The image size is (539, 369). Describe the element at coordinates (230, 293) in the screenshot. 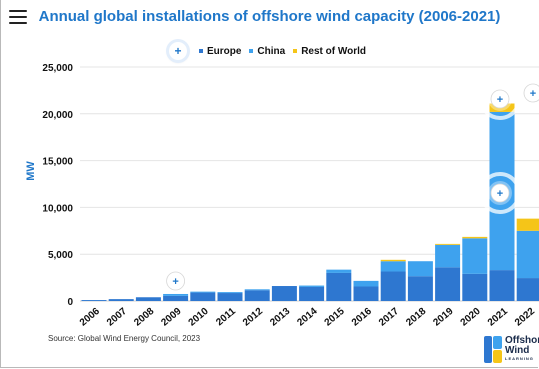

I see `bar-china-2011` at that location.